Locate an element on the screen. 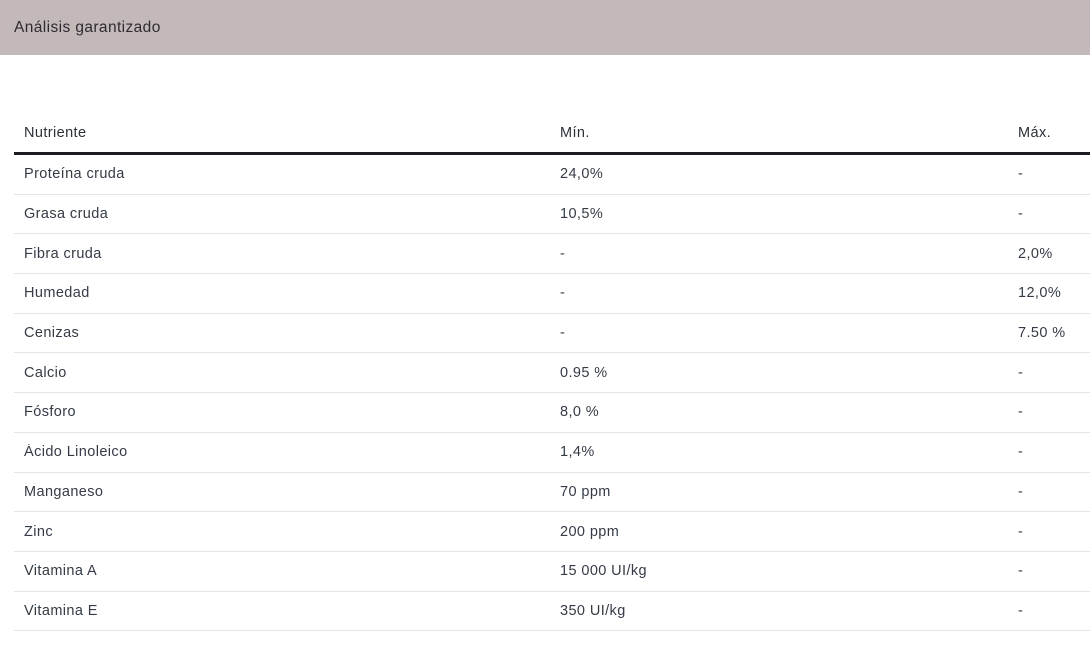 The width and height of the screenshot is (1090, 647). nutrient-max-value: 12,0% is located at coordinates (1040, 293).